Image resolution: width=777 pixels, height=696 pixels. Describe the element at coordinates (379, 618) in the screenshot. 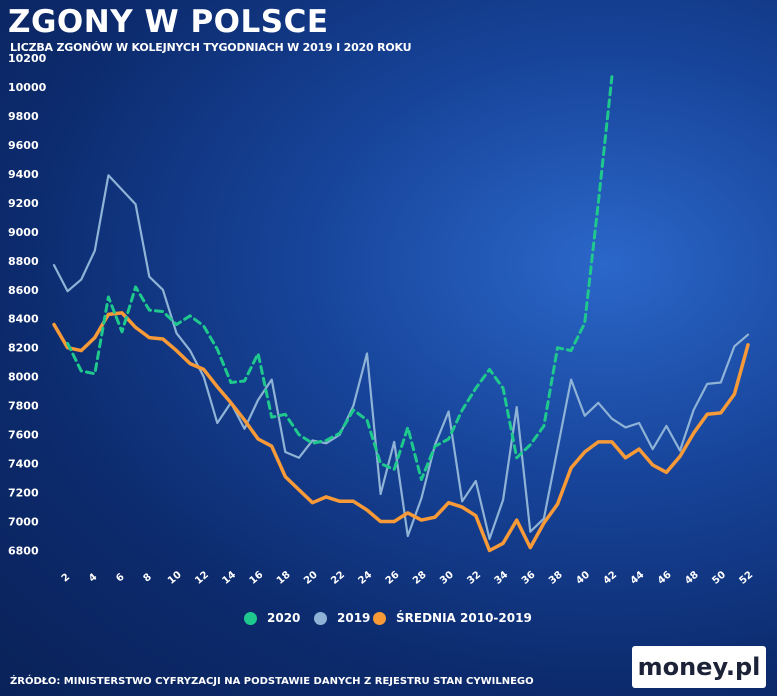

I see `legend-swatch-average` at that location.